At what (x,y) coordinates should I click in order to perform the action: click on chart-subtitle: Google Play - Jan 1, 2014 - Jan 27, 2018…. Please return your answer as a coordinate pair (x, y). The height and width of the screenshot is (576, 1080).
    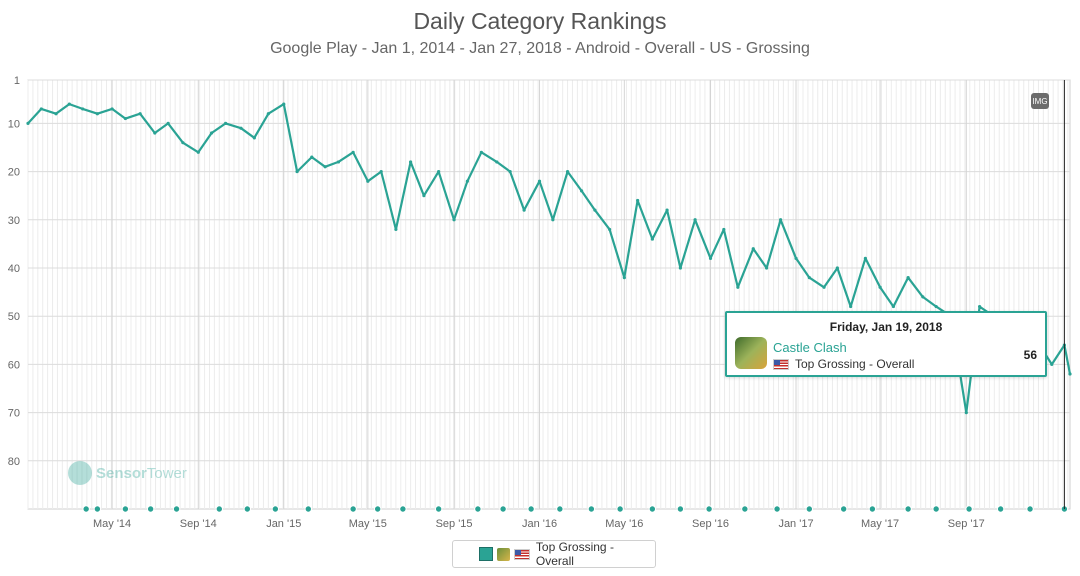
    Looking at the image, I should click on (540, 48).